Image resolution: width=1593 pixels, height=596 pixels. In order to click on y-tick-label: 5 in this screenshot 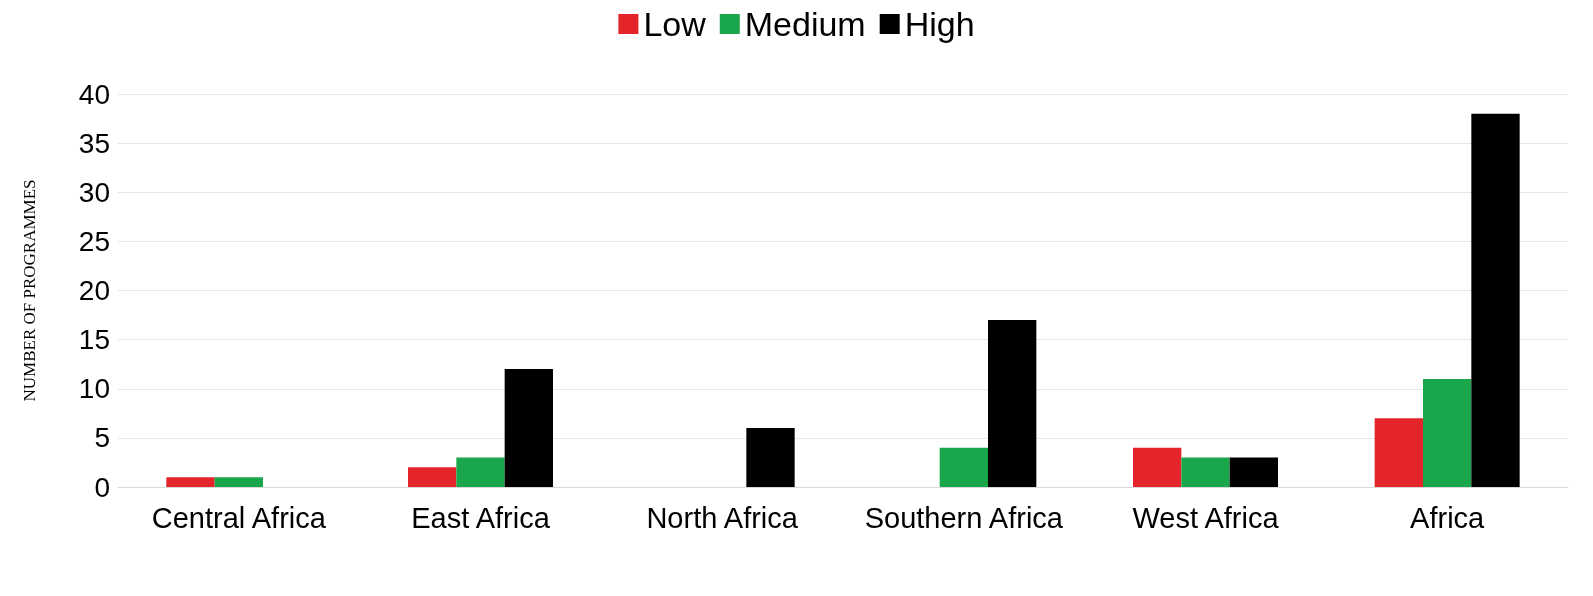, I will do `click(102, 438)`.